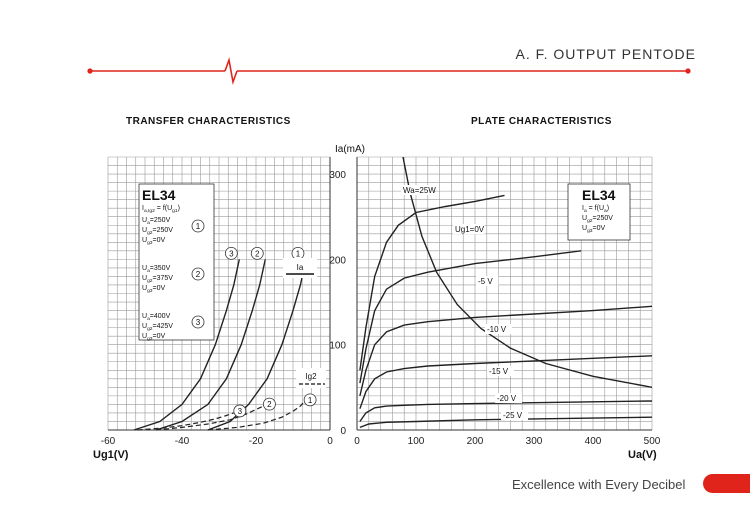 Image resolution: width=750 pixels, height=517 pixels. I want to click on plate-curve--5-V, so click(470, 317).